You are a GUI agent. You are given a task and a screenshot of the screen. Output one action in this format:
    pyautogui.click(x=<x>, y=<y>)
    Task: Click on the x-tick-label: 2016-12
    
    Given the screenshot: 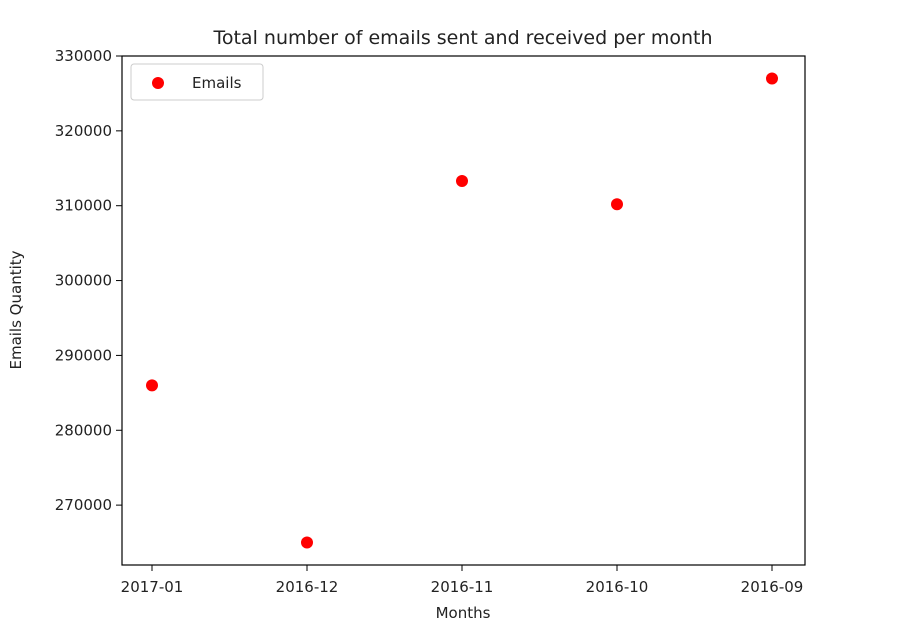 What is the action you would take?
    pyautogui.click(x=307, y=587)
    